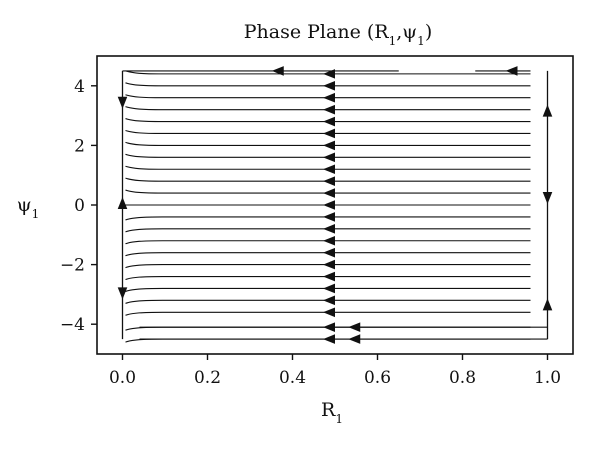 The height and width of the screenshot is (451, 600). I want to click on x-tick-label-5: 1.0, so click(547, 378).